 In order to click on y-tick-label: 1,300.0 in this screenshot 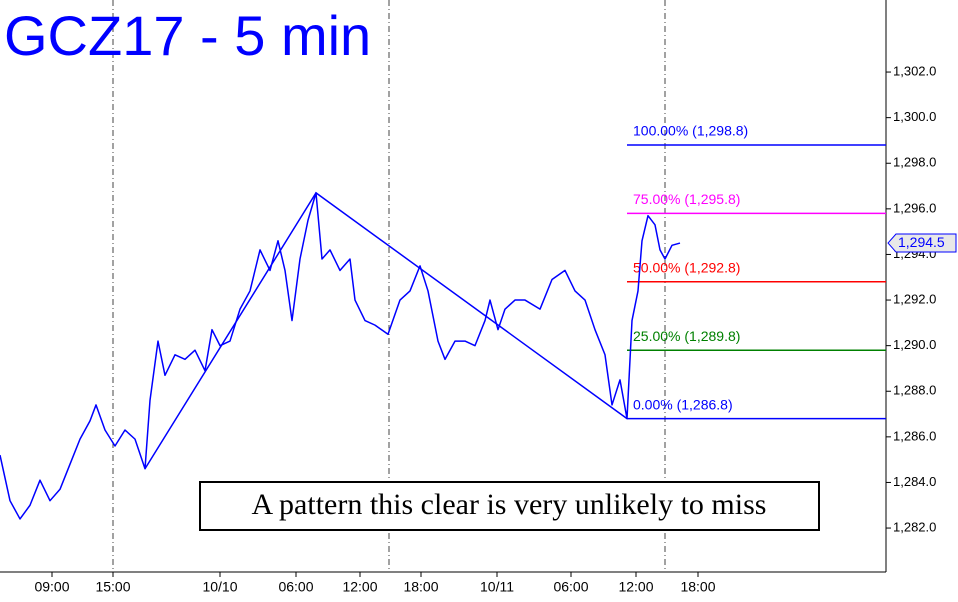, I will do `click(914, 116)`.